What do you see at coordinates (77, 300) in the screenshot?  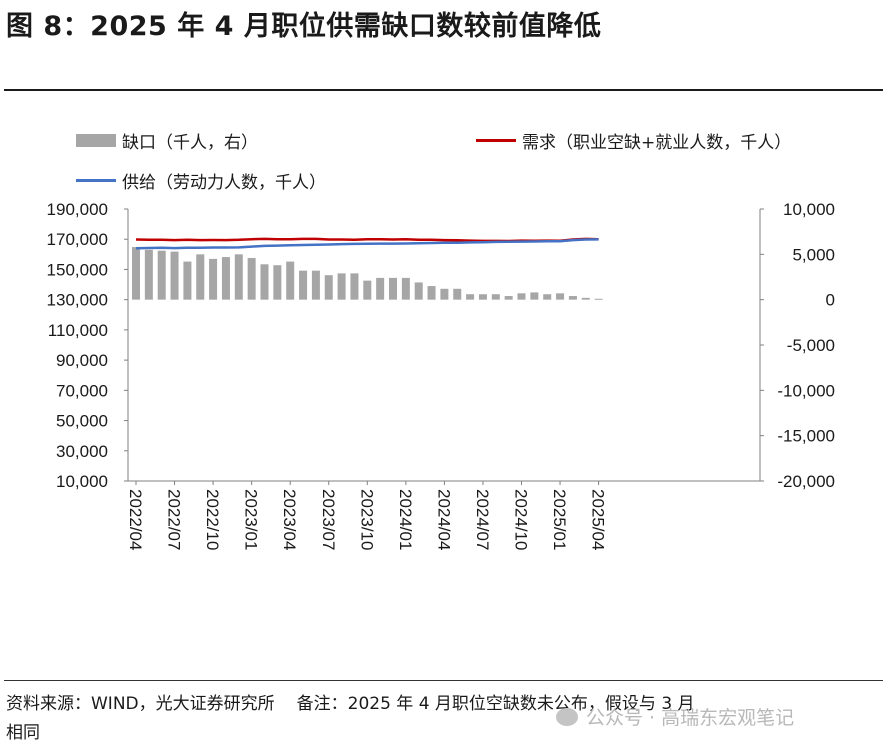 I see `y-left-tick-label: 130,000` at bounding box center [77, 300].